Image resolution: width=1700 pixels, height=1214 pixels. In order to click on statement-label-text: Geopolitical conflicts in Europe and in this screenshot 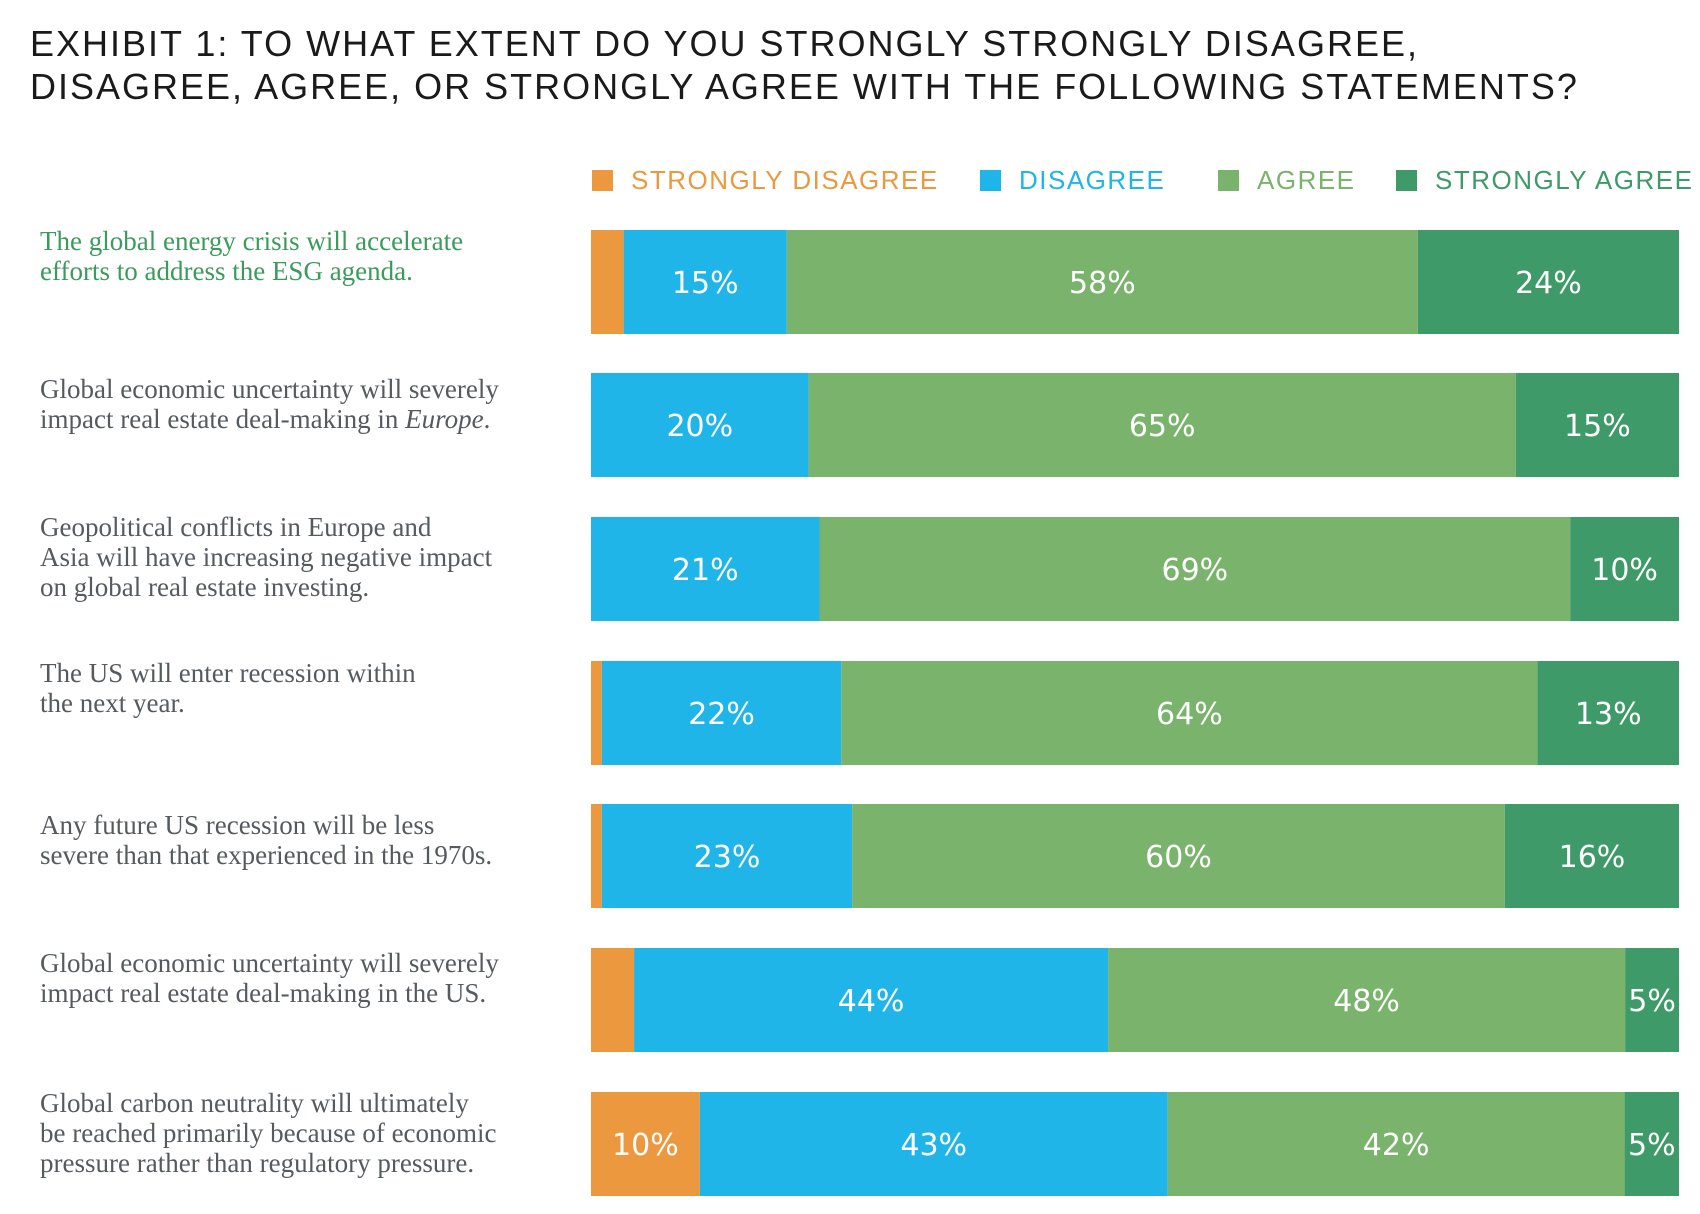, I will do `click(236, 527)`.